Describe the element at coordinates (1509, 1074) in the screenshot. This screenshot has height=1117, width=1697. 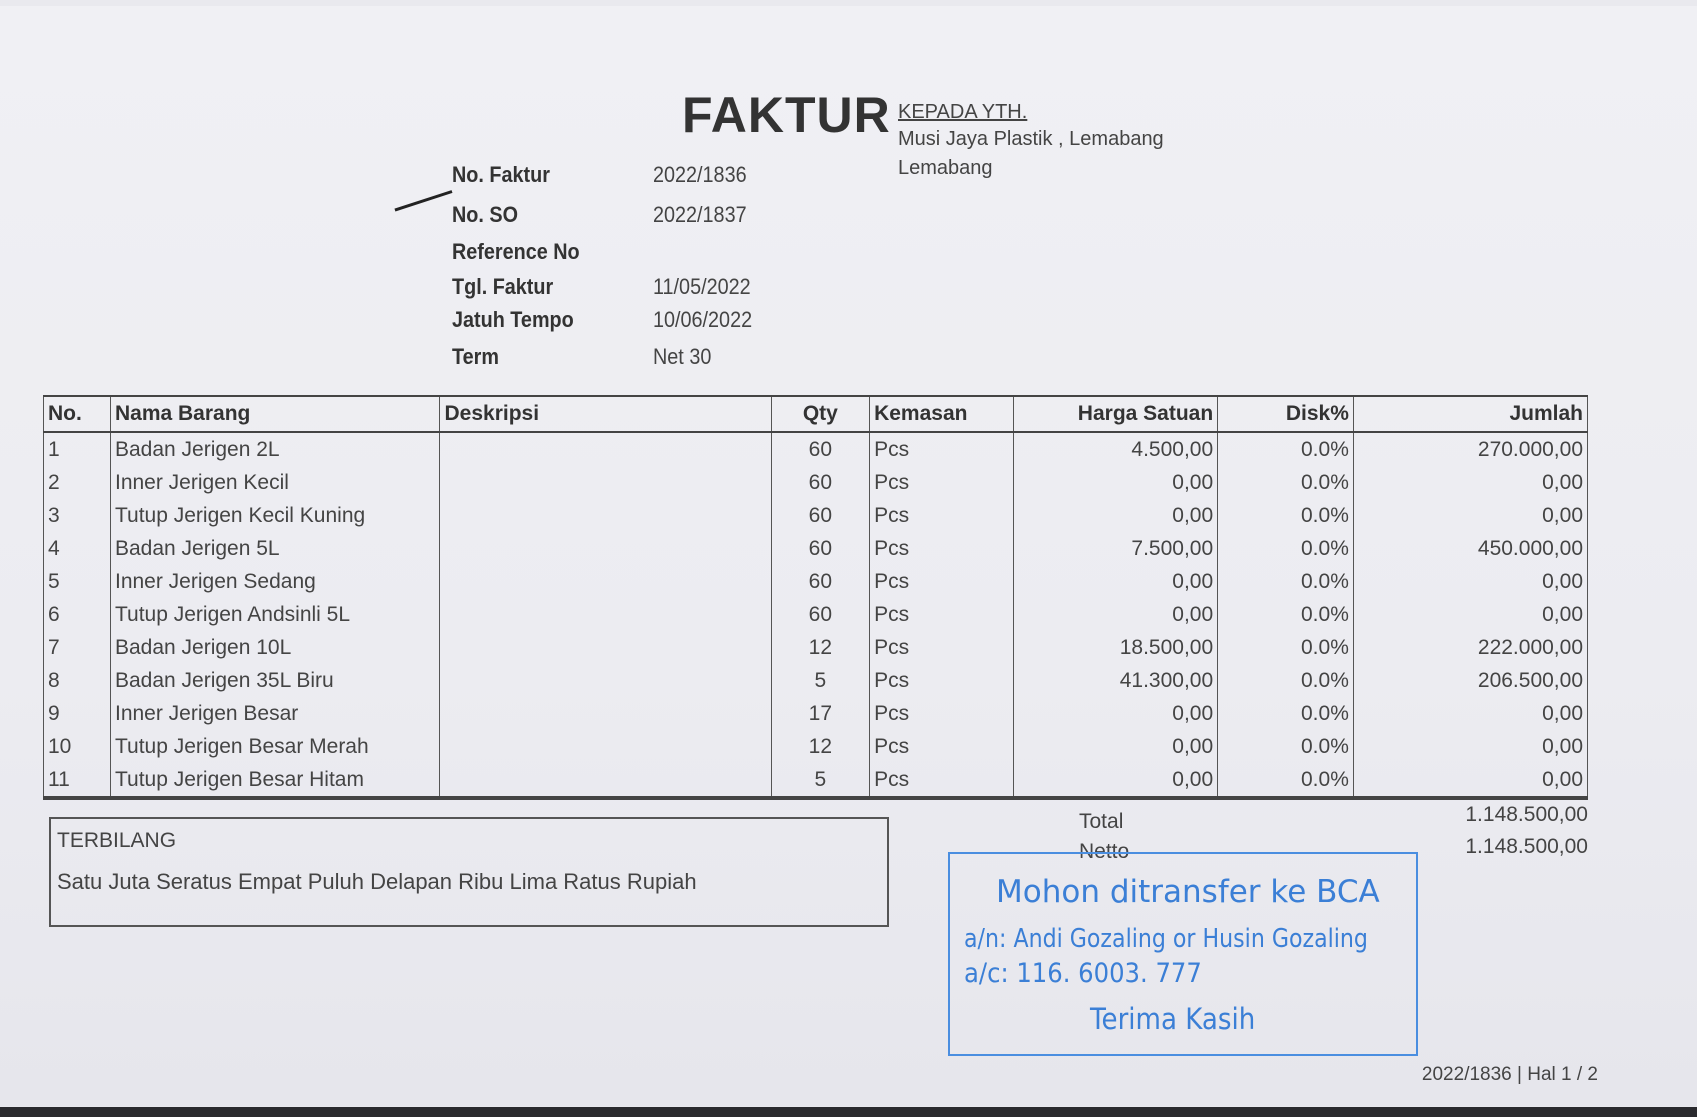
I see `page-footer: 2022/1836 | Hal 1 / 2` at that location.